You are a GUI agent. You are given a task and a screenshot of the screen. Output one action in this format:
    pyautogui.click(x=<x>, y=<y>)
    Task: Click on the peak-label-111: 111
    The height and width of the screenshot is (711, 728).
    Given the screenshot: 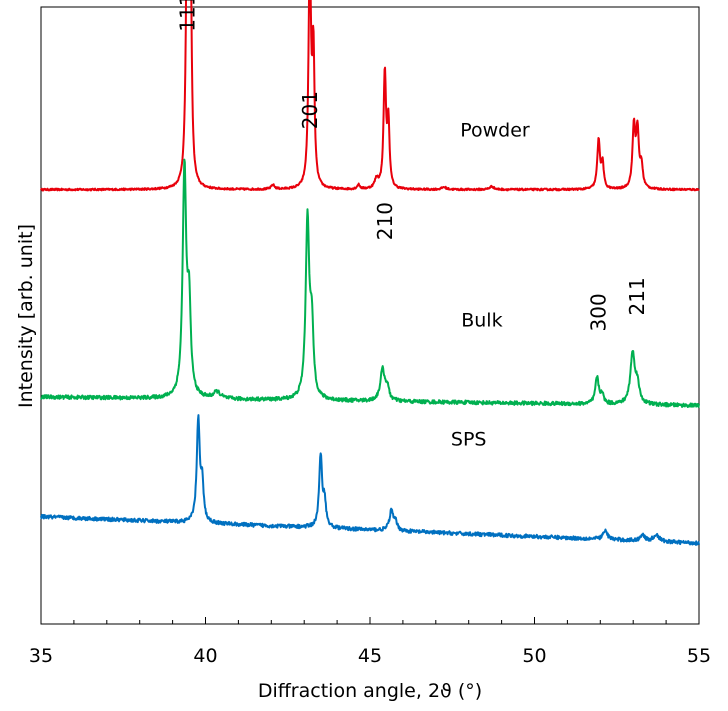 What is the action you would take?
    pyautogui.click(x=187, y=16)
    